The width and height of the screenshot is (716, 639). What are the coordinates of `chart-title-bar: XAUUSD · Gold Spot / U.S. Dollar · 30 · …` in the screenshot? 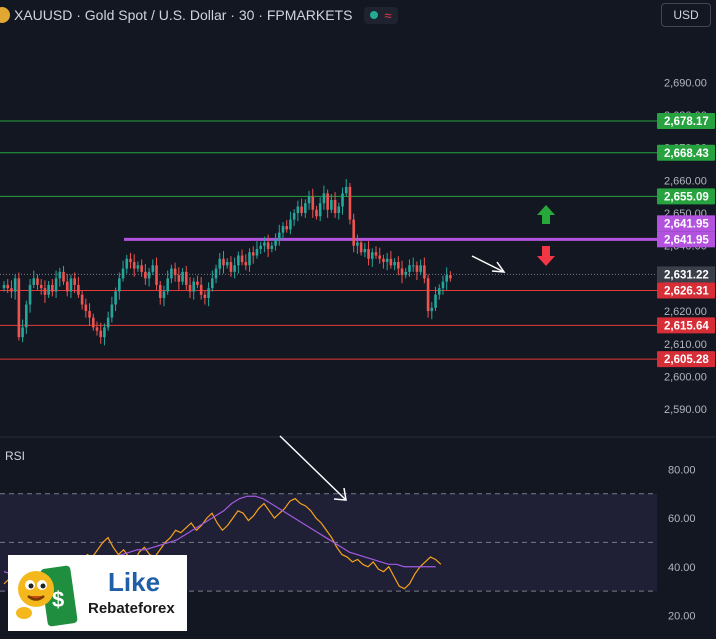 It's located at (199, 15).